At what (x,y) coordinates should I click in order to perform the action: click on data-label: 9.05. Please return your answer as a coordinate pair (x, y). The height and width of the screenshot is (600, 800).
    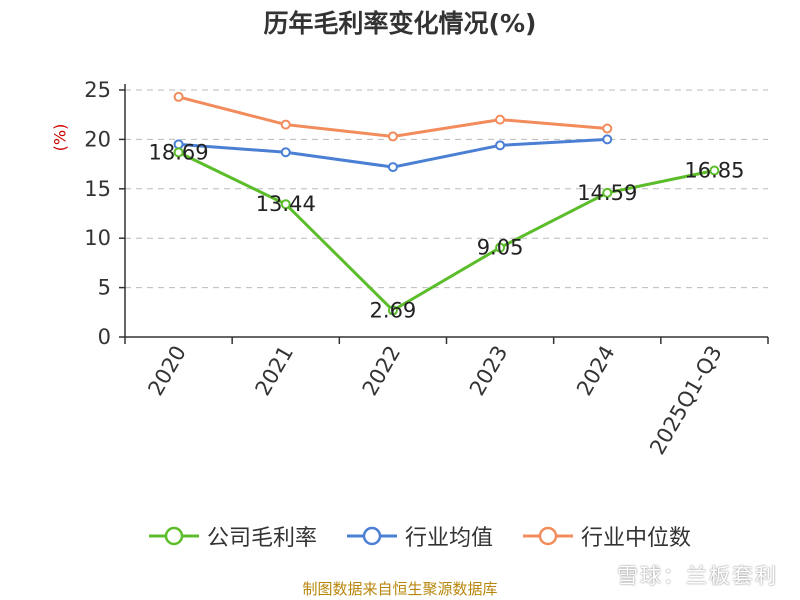
    Looking at the image, I should click on (500, 248).